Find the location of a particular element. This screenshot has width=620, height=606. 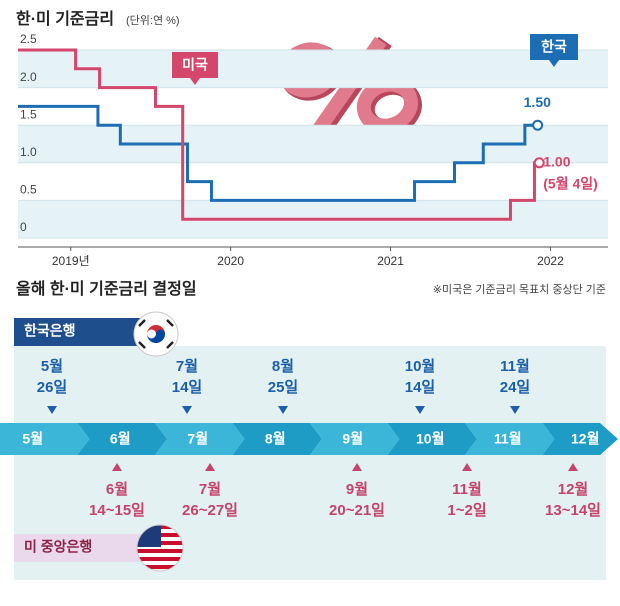

series-line is located at coordinates (278, 153).